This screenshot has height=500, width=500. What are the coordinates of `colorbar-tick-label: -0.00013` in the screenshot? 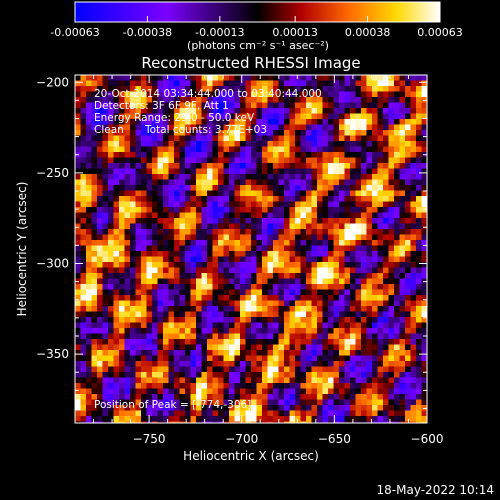 It's located at (219, 32).